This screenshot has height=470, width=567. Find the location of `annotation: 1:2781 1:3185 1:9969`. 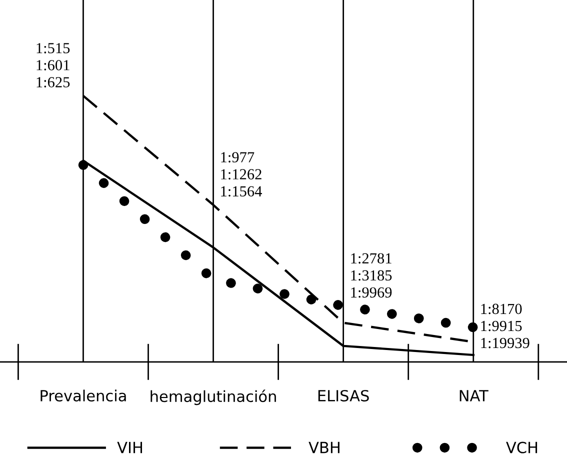

annotation: 1:2781 1:3185 1:9969 is located at coordinates (371, 275).